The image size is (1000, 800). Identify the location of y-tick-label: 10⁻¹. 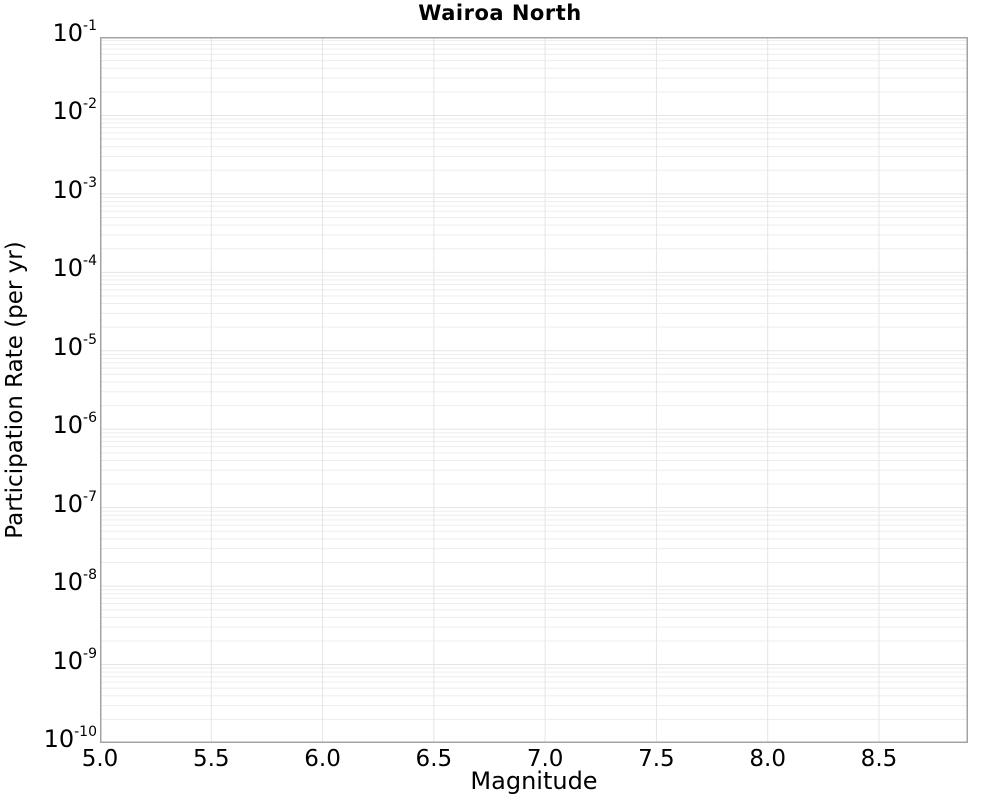
(74, 32).